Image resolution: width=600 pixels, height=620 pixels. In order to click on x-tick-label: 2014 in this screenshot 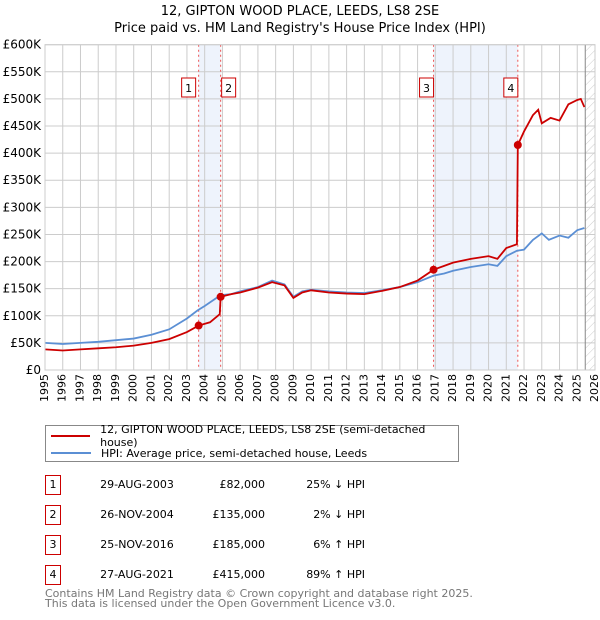, I will do `click(381, 388)`.